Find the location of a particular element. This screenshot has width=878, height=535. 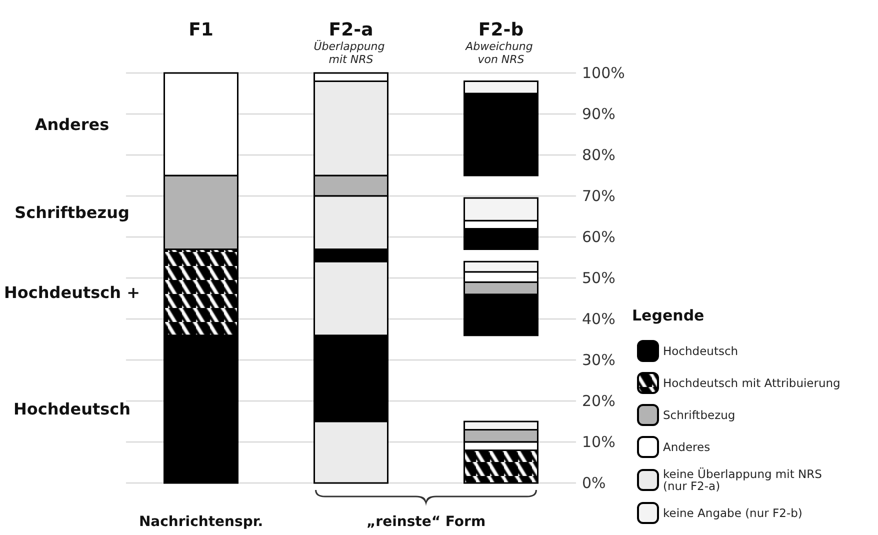

y-tick-label: 30% is located at coordinates (599, 360).